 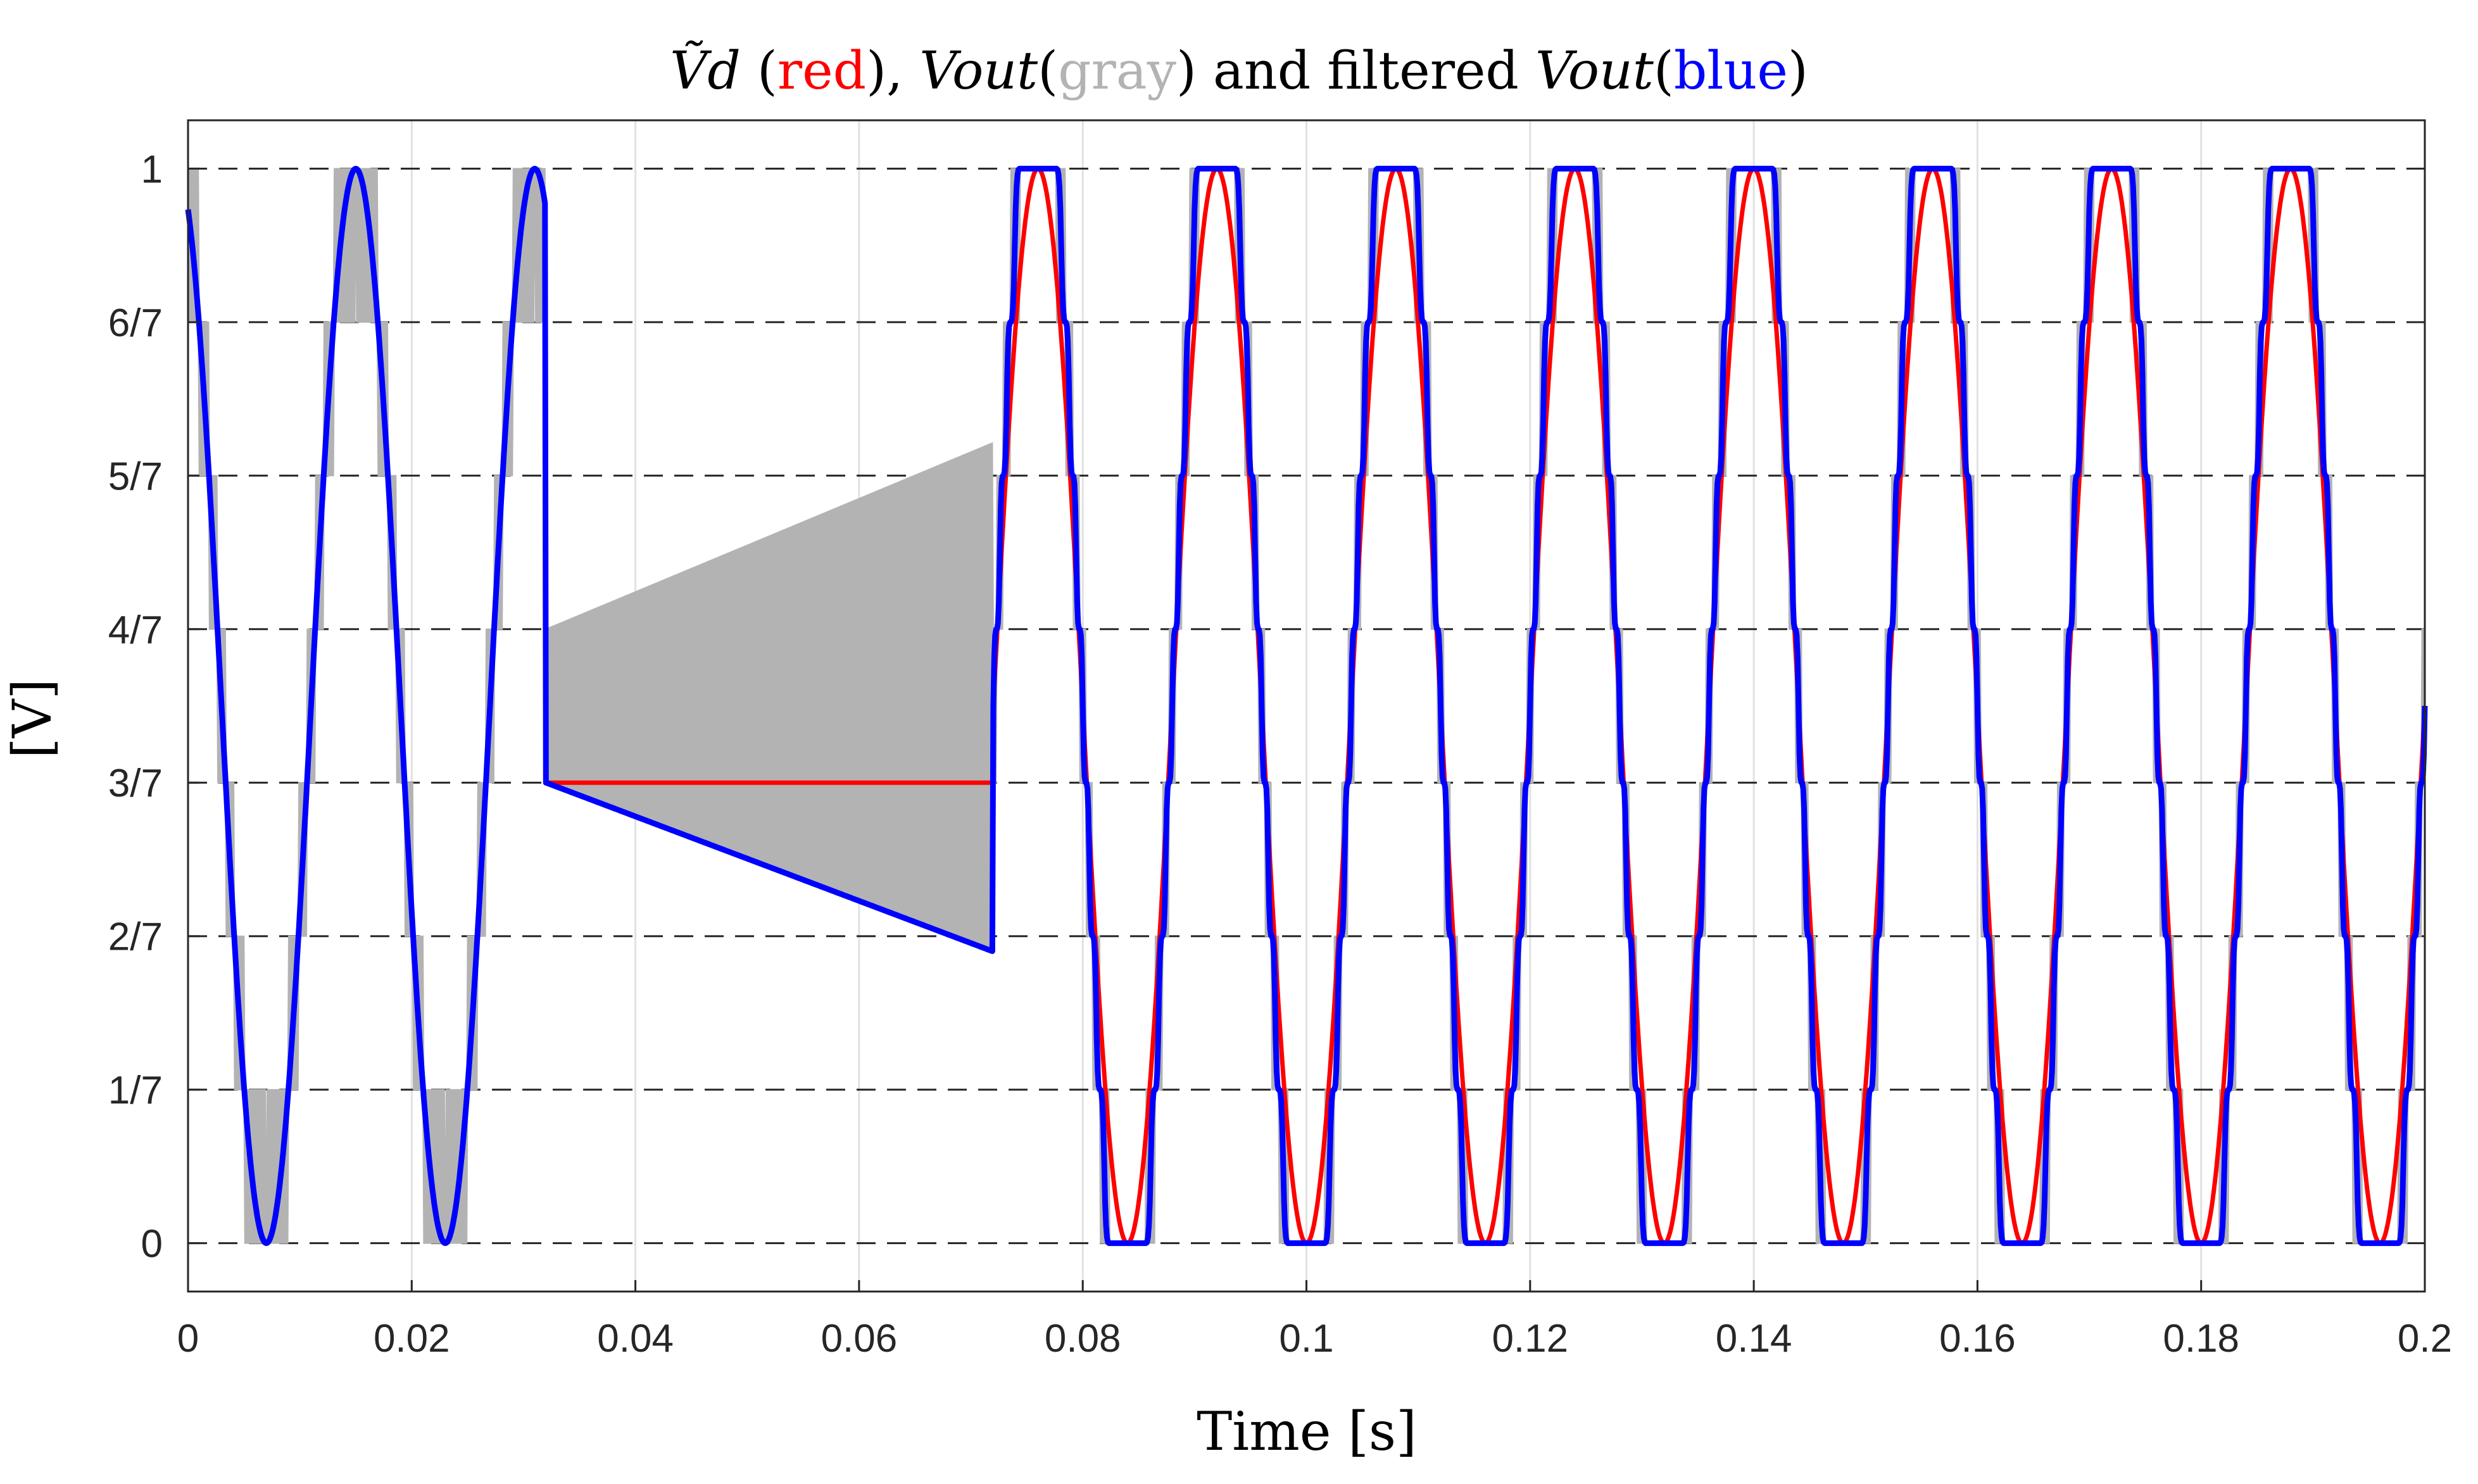 What do you see at coordinates (1306, 1339) in the screenshot?
I see `x-tick-label: 0.1` at bounding box center [1306, 1339].